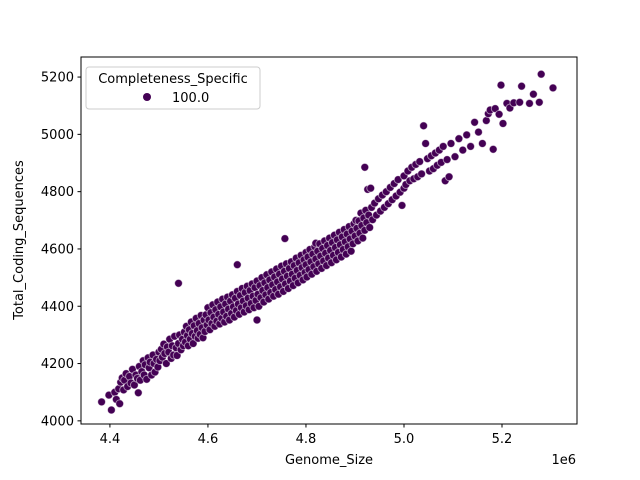 The width and height of the screenshot is (640, 480). What do you see at coordinates (208, 439) in the screenshot?
I see `x-tick-label: 4.6` at bounding box center [208, 439].